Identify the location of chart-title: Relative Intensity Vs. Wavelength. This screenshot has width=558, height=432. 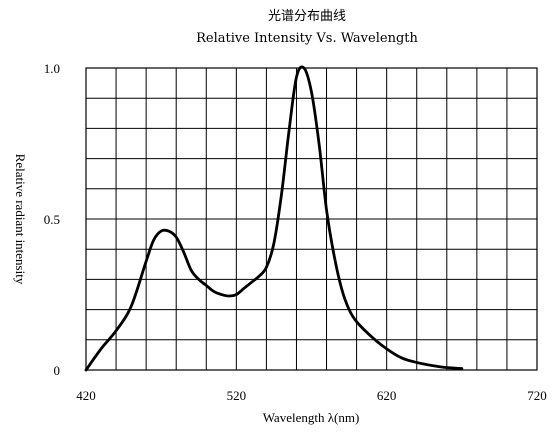
(307, 38).